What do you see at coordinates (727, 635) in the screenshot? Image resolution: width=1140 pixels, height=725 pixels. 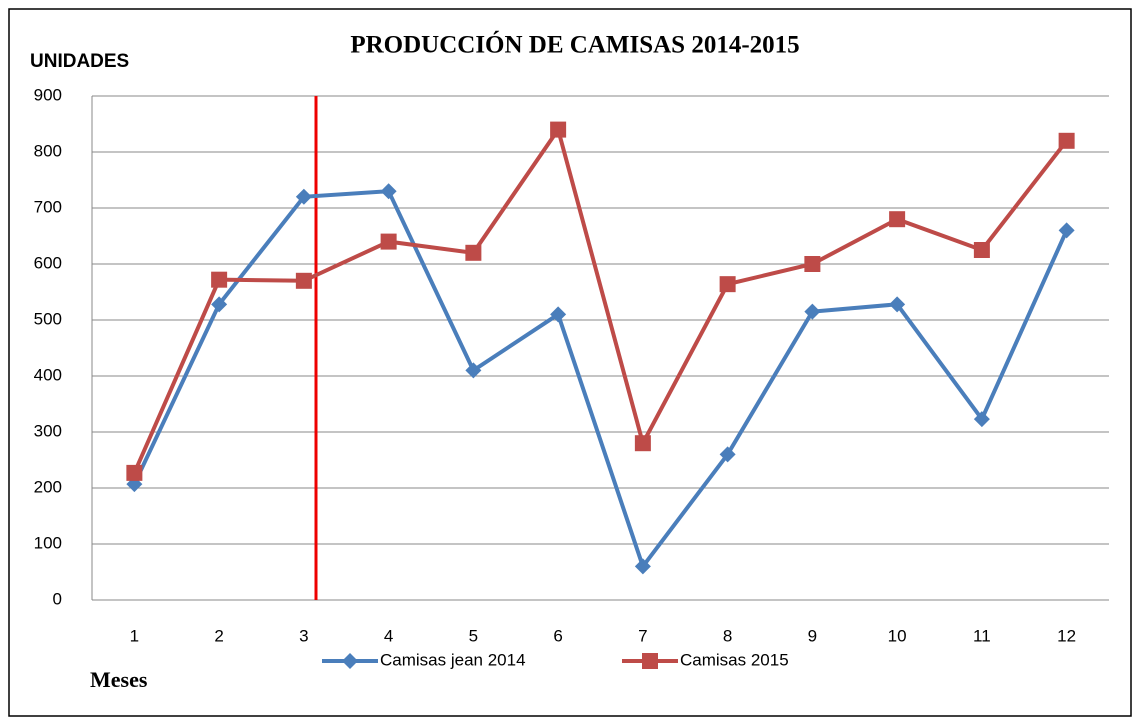 I see `x-tick-label: 8` at bounding box center [727, 635].